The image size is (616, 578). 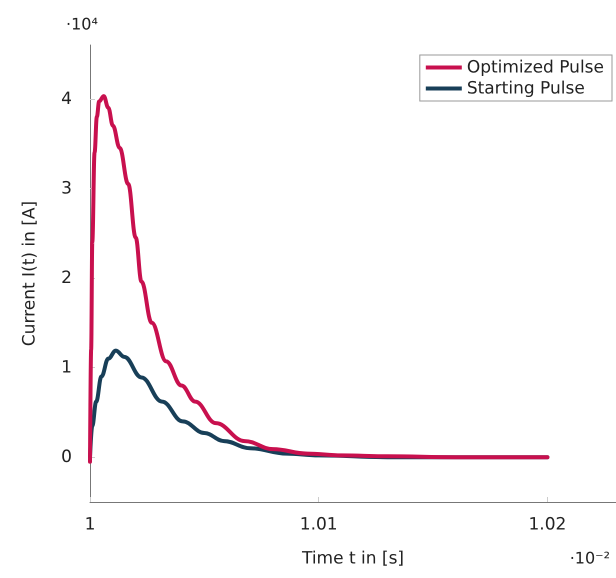 I want to click on text: ·10⁴, so click(x=82, y=24).